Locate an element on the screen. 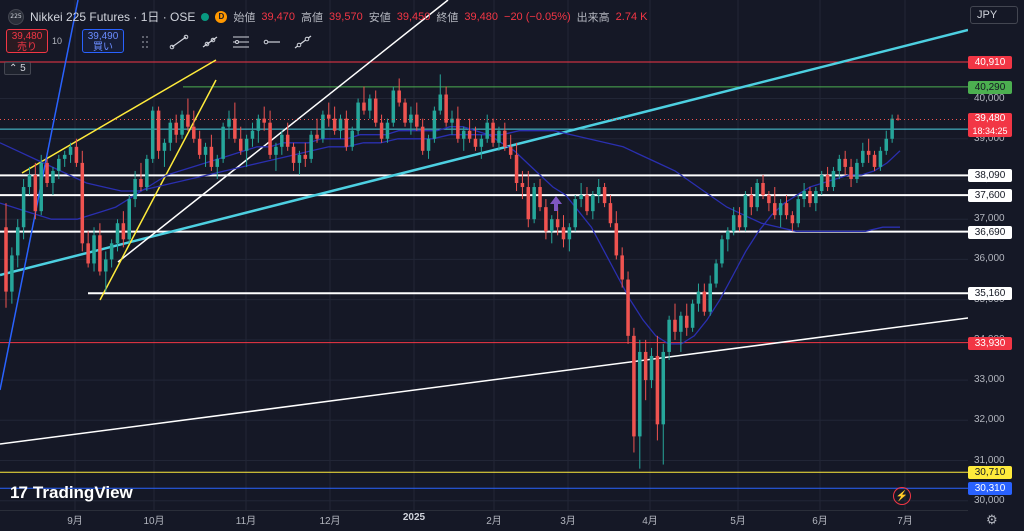 The width and height of the screenshot is (1024, 531). time-axis-bar is located at coordinates (484, 520).